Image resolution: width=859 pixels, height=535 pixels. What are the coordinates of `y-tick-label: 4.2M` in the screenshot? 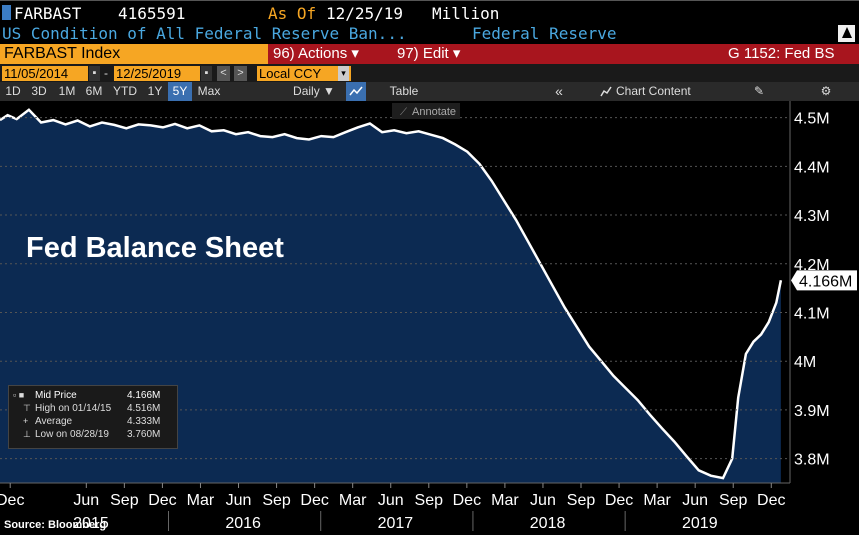 It's located at (812, 265).